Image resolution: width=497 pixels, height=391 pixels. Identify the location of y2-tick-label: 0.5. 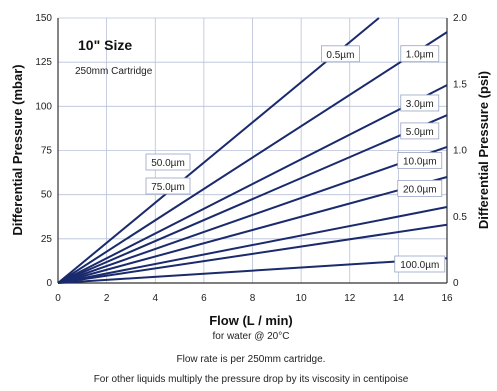
(460, 217).